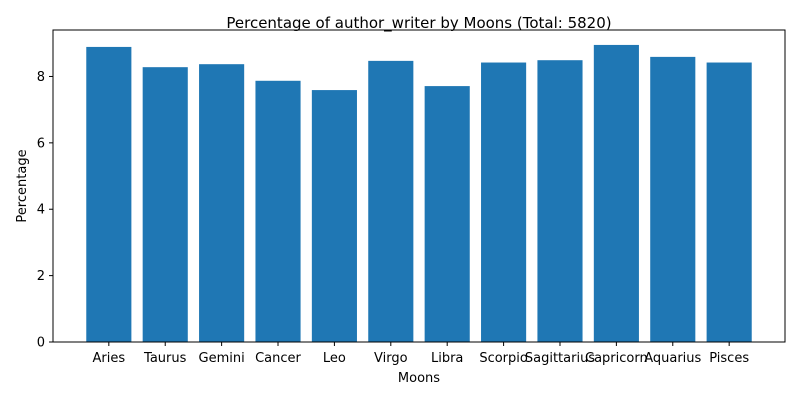 The height and width of the screenshot is (400, 800). I want to click on x-tick-label: Pisces, so click(729, 358).